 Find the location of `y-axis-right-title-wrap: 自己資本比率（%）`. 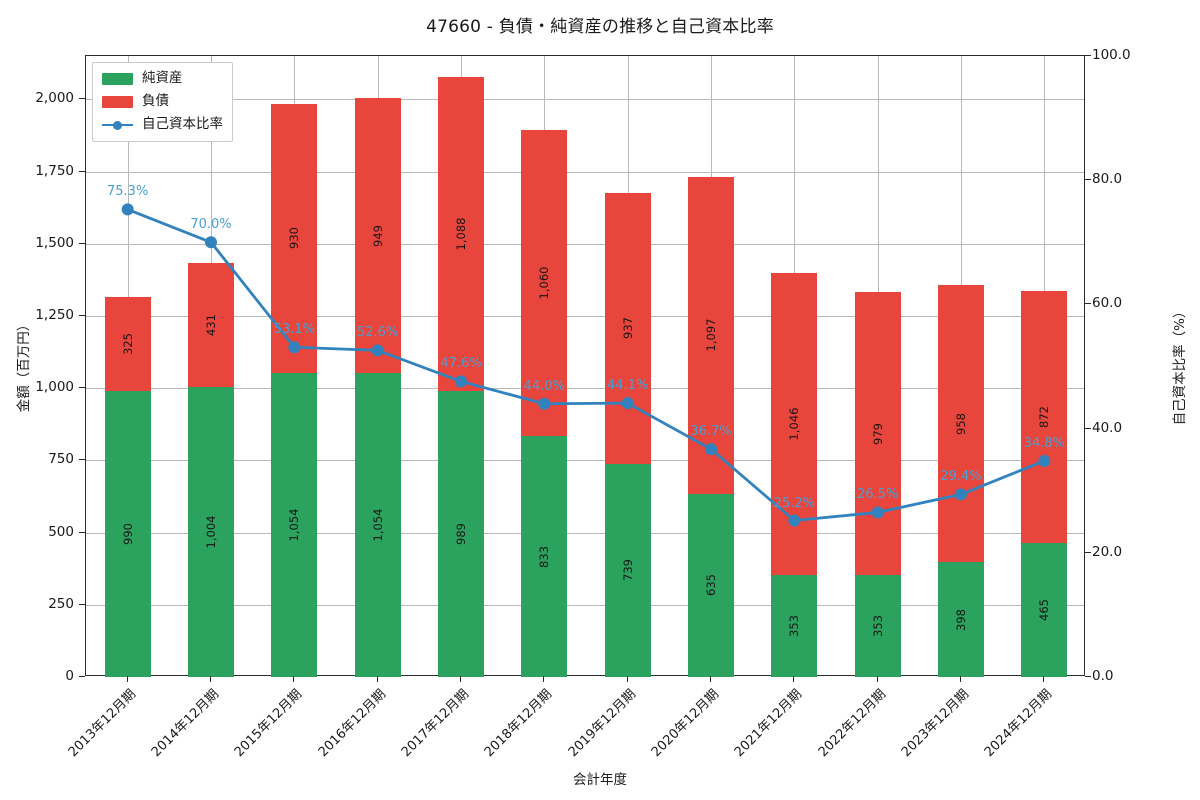

y-axis-right-title-wrap: 自己資本比率（%） is located at coordinates (1180, 400).